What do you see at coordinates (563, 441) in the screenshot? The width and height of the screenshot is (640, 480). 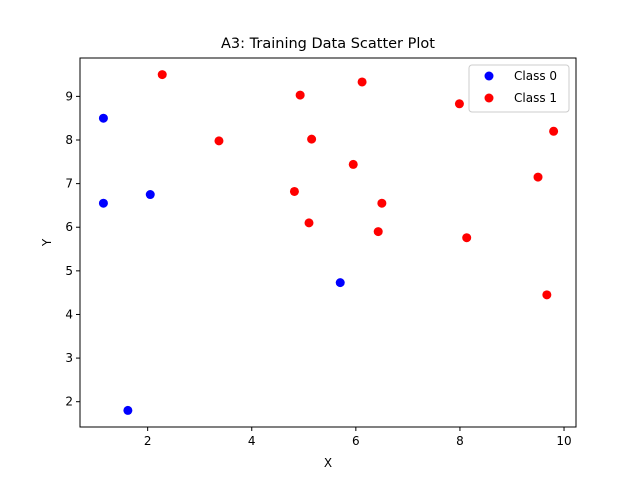 I see `x-tick-label: 10` at bounding box center [563, 441].